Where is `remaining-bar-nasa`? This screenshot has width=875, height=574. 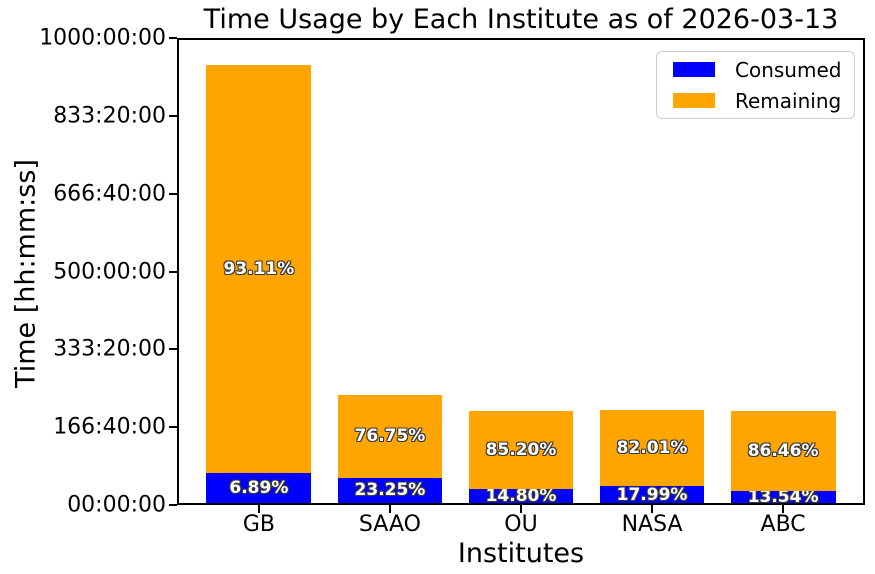 remaining-bar-nasa is located at coordinates (652, 448).